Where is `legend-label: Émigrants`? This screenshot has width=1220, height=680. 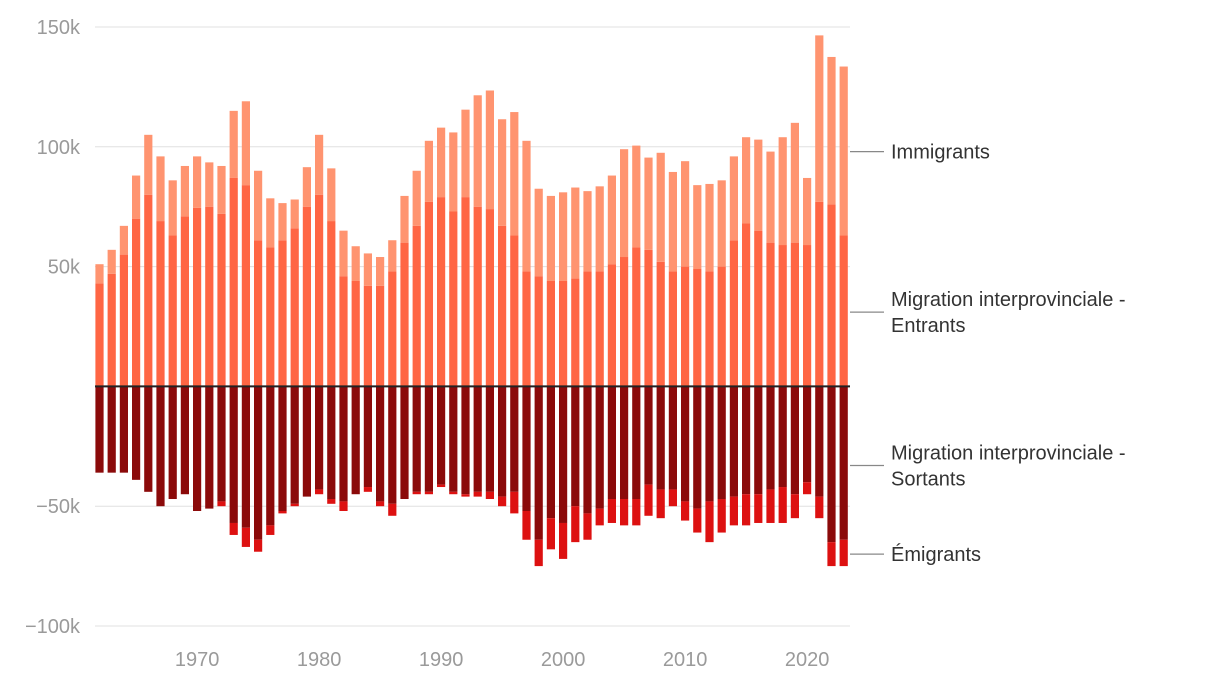
legend-label: Émigrants is located at coordinates (936, 554).